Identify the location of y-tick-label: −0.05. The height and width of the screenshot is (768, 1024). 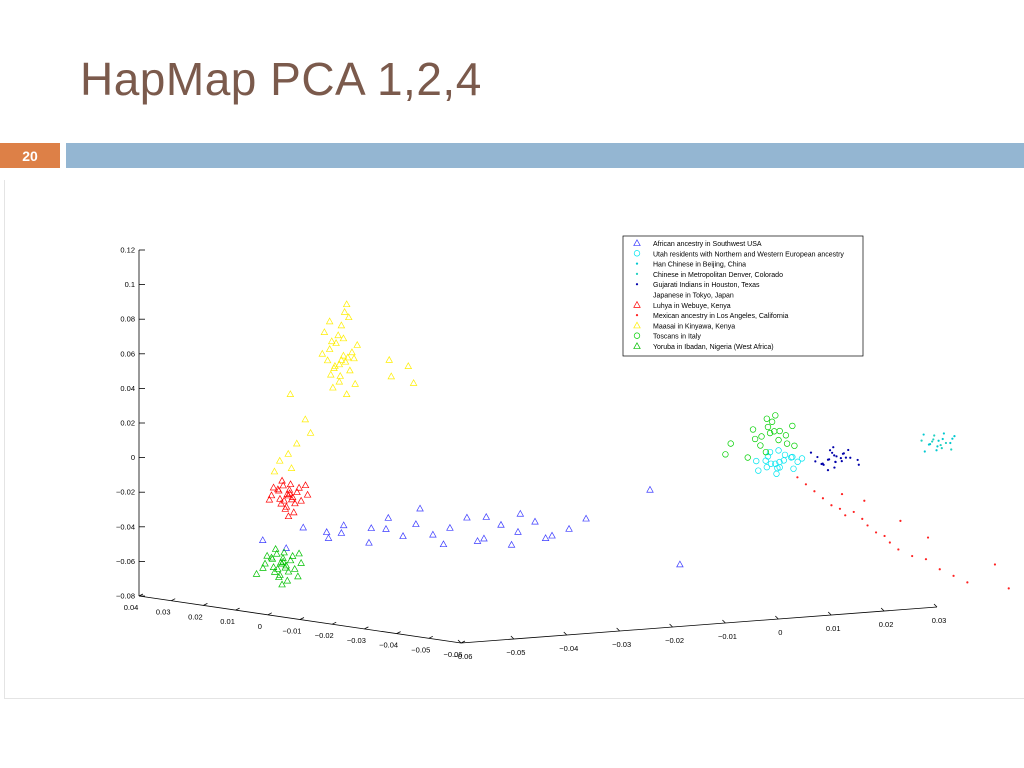
(420, 649).